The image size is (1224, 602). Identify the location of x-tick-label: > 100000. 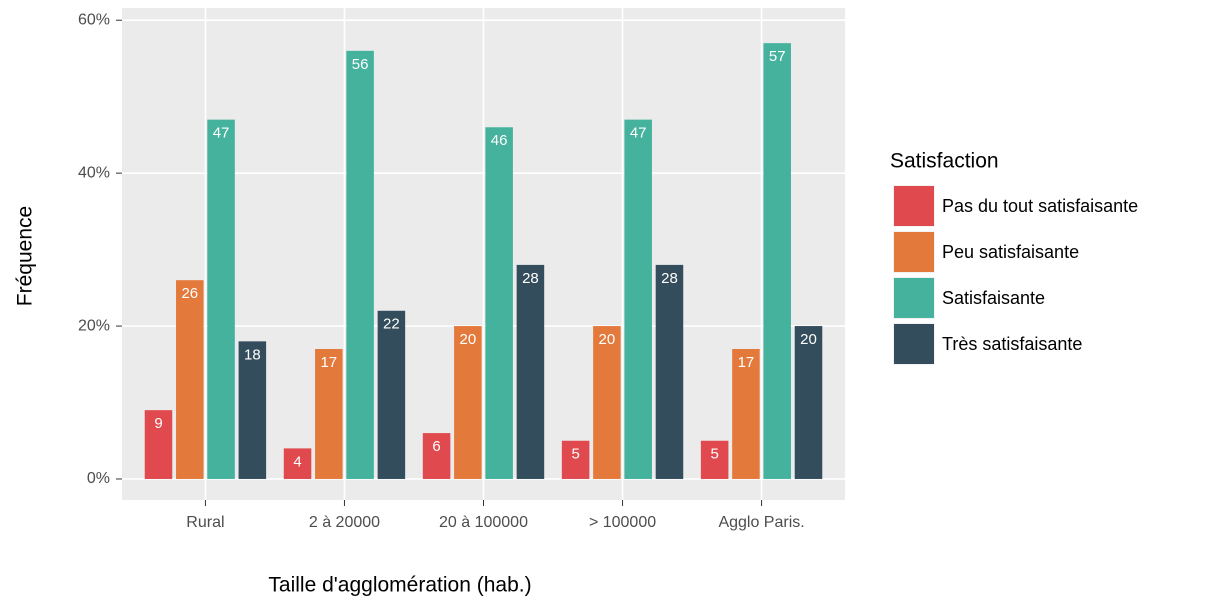
(622, 522).